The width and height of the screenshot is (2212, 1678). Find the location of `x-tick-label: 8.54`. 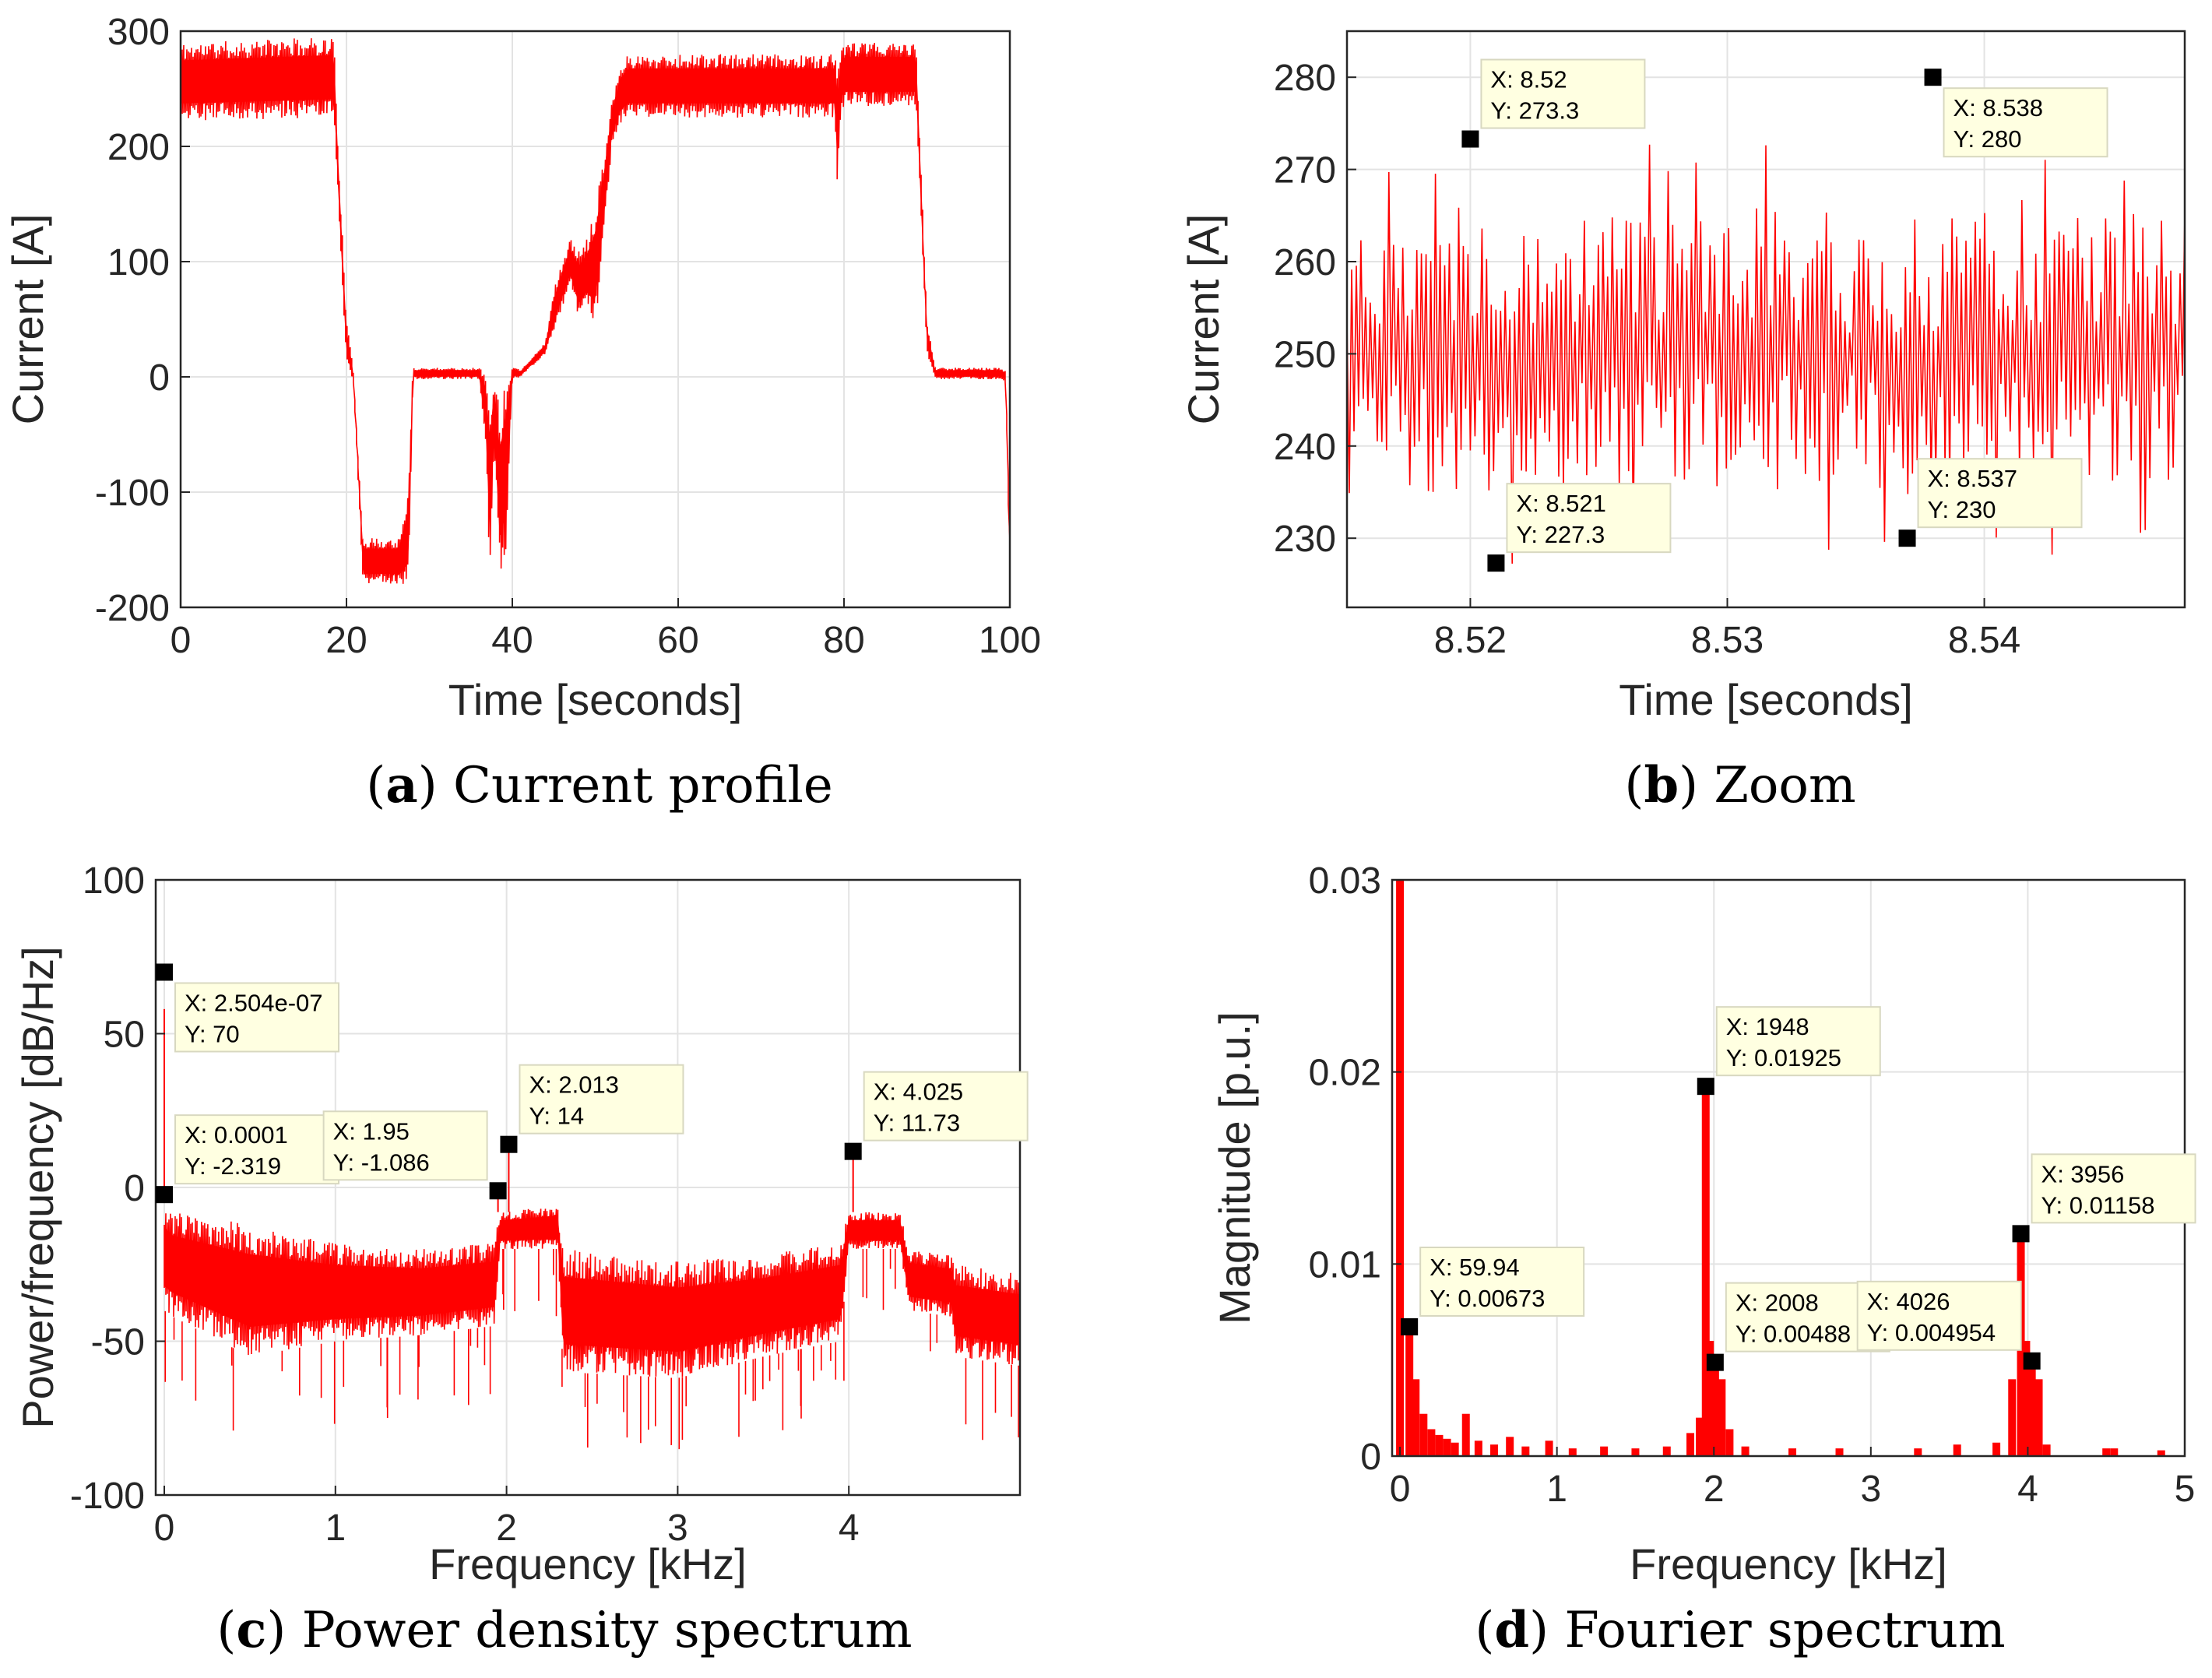

x-tick-label: 8.54 is located at coordinates (1984, 640).